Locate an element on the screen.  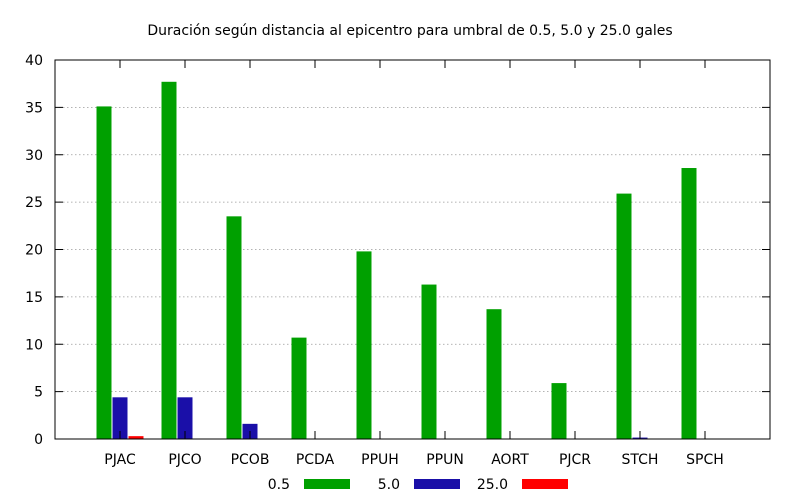
x-tick-label: AORT is located at coordinates (510, 460).